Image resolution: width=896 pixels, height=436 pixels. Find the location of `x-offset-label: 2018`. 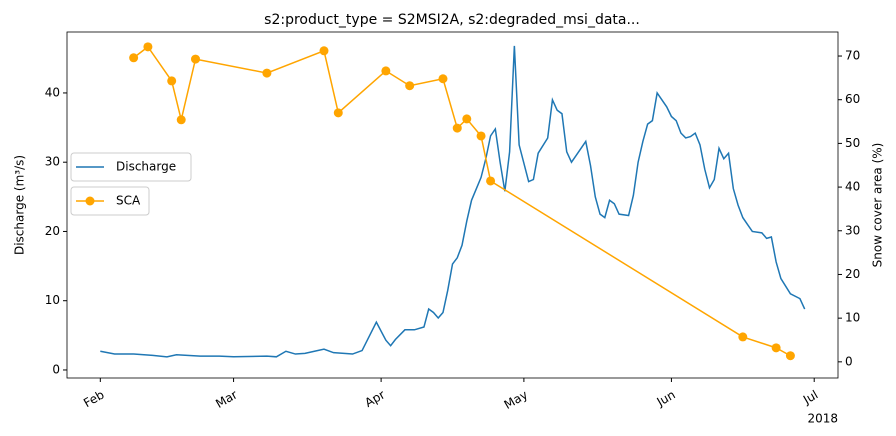

x-offset-label: 2018 is located at coordinates (822, 419).